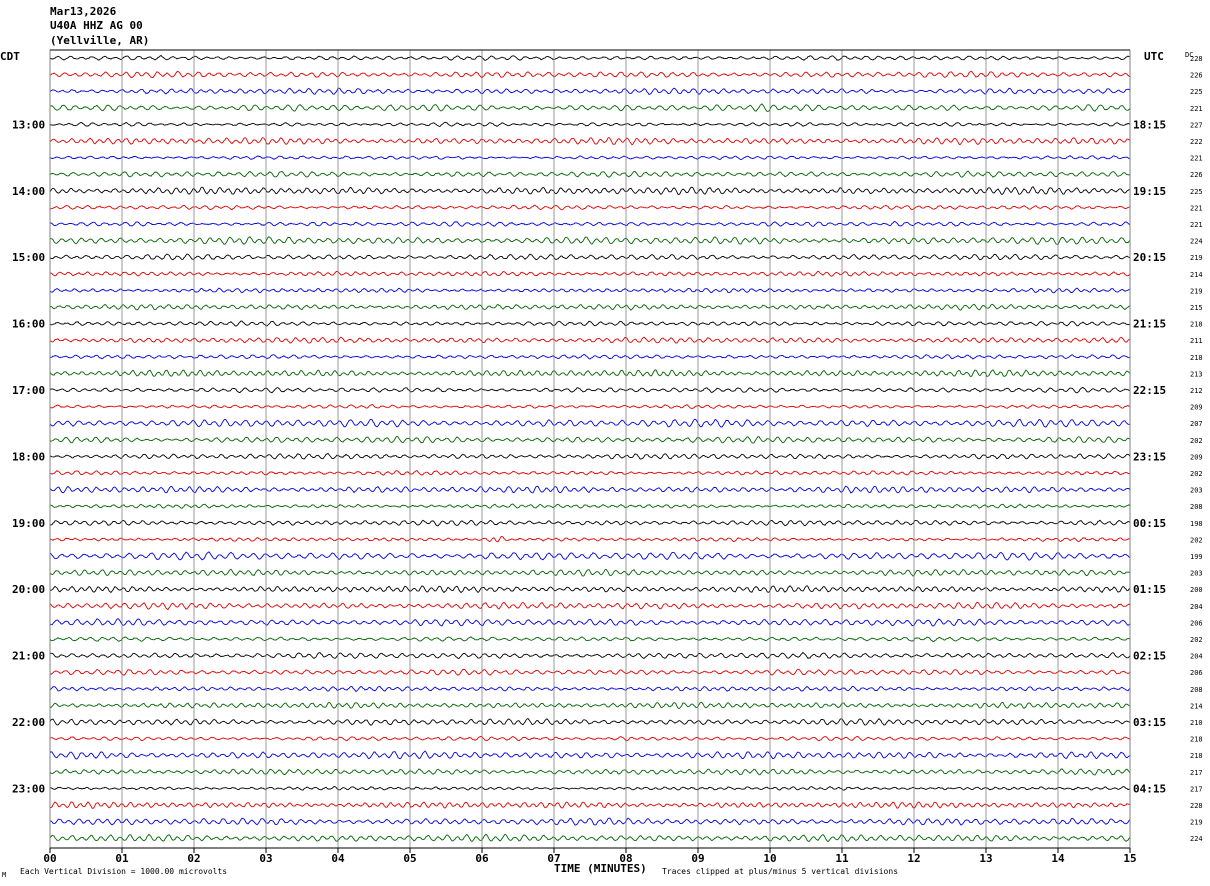 This screenshot has width=1210, height=886. What do you see at coordinates (1196, 507) in the screenshot?
I see `dc-offset-value: 208` at bounding box center [1196, 507].